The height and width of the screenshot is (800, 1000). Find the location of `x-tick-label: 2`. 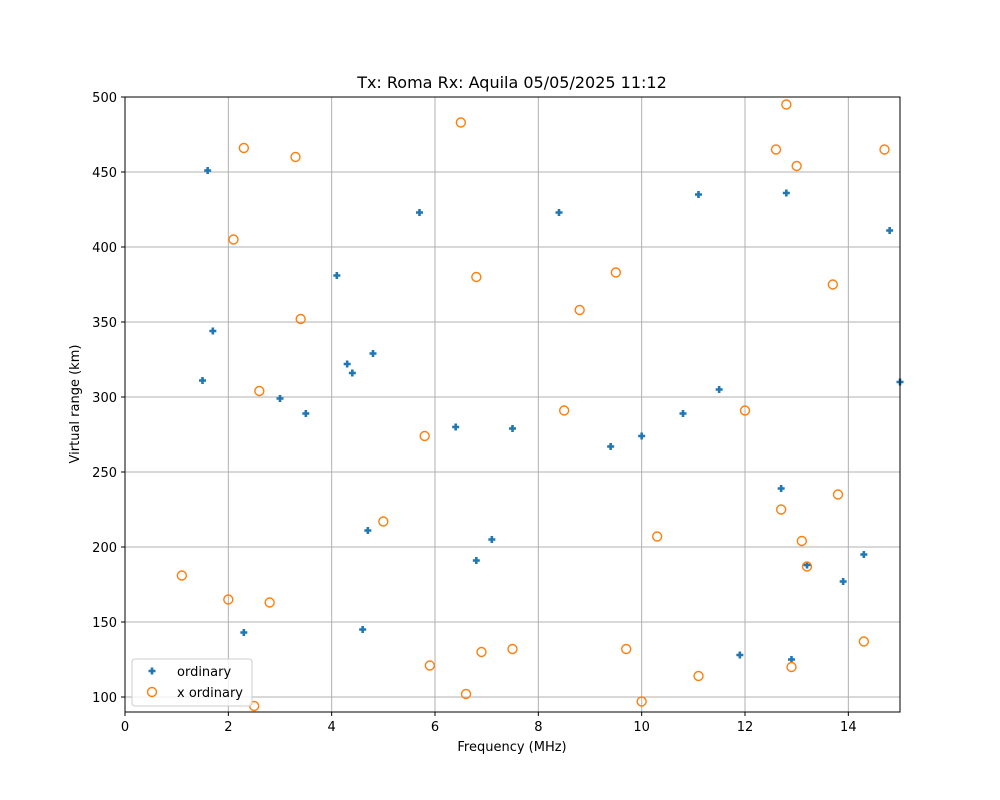

x-tick-label: 2 is located at coordinates (228, 727).